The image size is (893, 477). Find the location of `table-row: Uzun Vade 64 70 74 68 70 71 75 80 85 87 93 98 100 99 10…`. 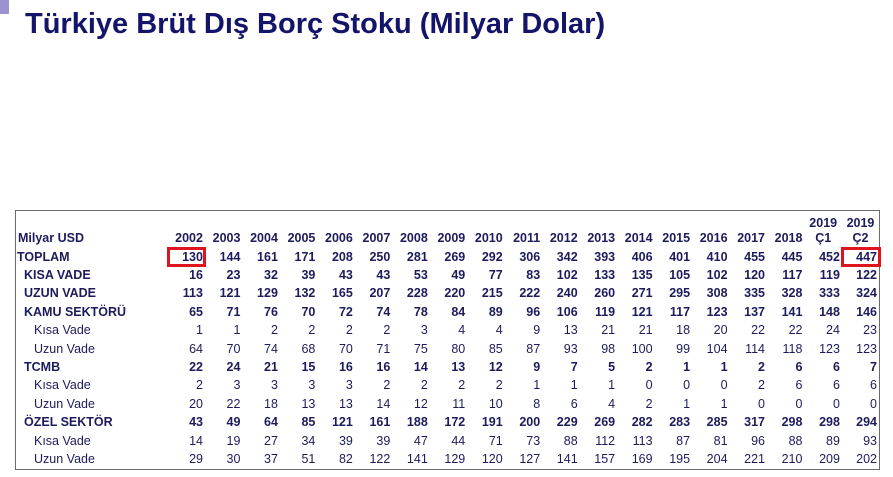

table-row: Uzun Vade 64 70 74 68 70 71 75 80 85 87 93 98 100 99 10… is located at coordinates (448, 349).